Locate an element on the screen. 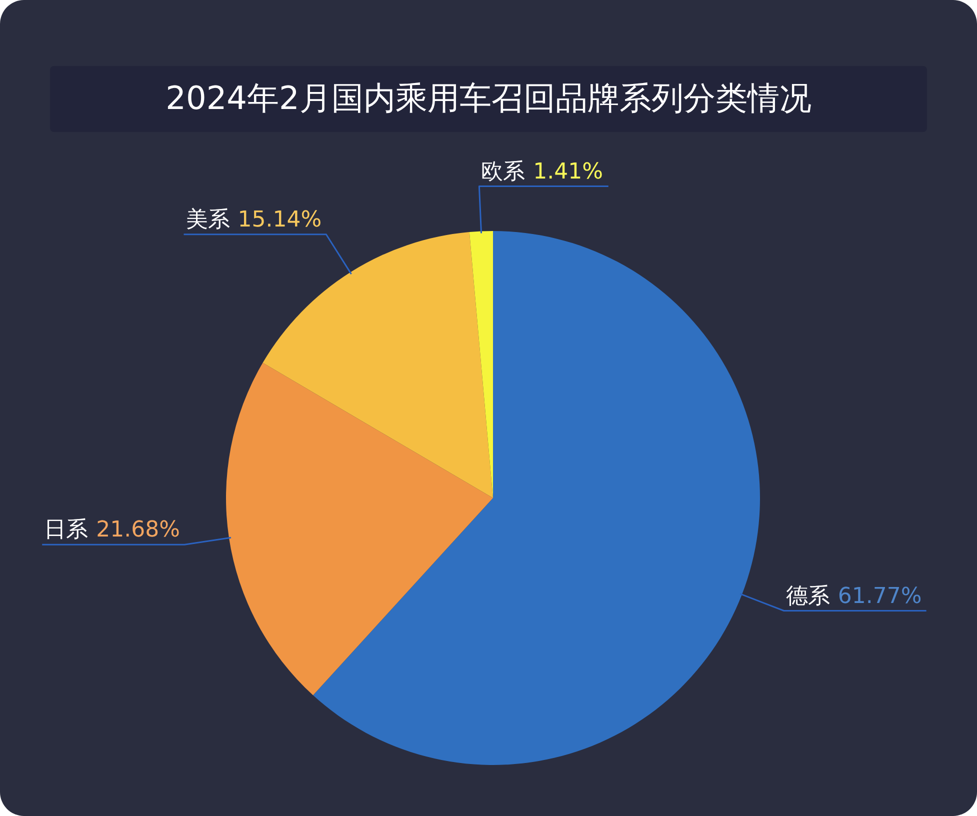  slice-label: 德系 is located at coordinates (808, 596).